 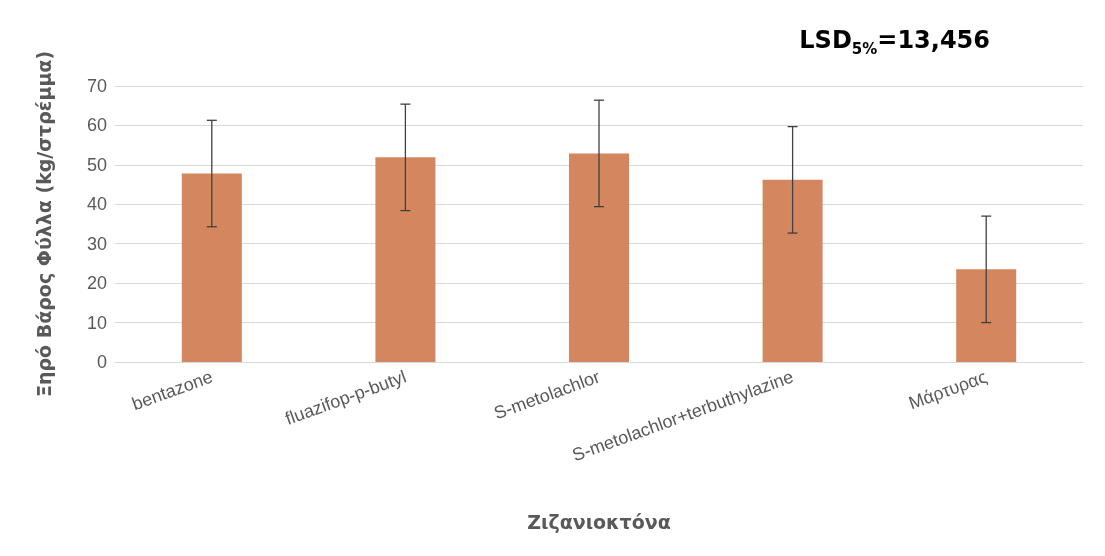 What do you see at coordinates (96, 243) in the screenshot?
I see `y-tick-label: 30` at bounding box center [96, 243].